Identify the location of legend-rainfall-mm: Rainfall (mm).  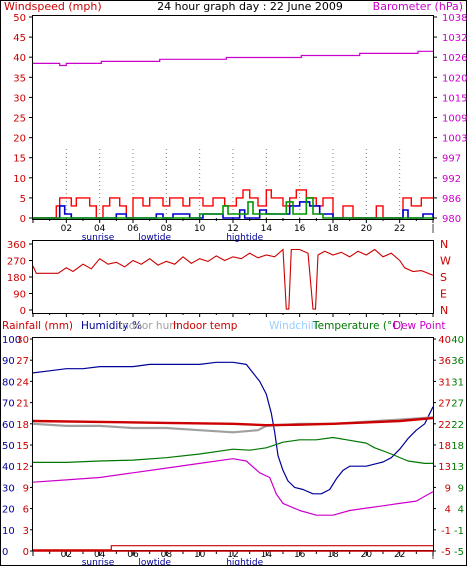
(37, 326).